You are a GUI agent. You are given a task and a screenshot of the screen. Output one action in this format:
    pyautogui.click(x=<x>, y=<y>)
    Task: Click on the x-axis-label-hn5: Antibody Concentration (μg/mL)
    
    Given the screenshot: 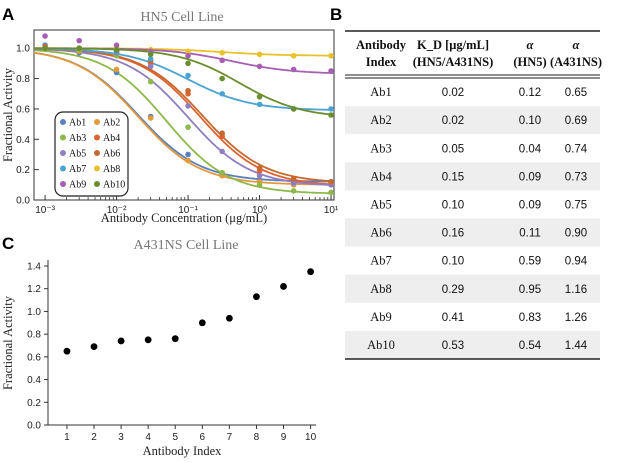 What is the action you would take?
    pyautogui.click(x=184, y=218)
    